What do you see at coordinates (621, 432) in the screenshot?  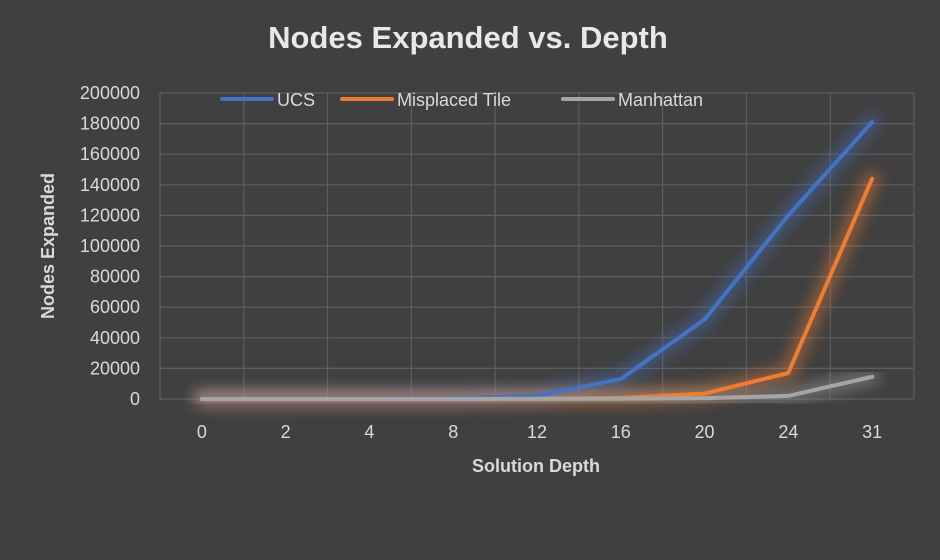 I see `x-tick-label: 16` at bounding box center [621, 432].